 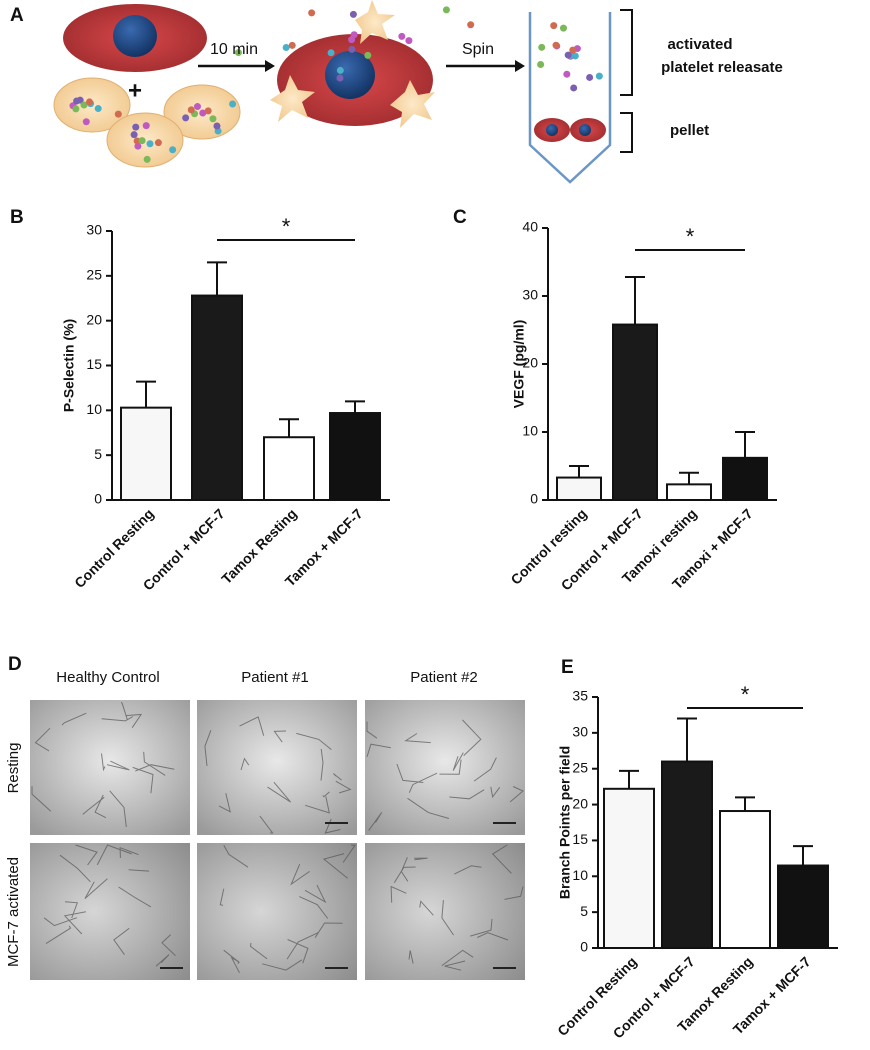 What do you see at coordinates (519, 364) in the screenshot?
I see `y-axis-label: VEGF (pg/ml)` at bounding box center [519, 364].